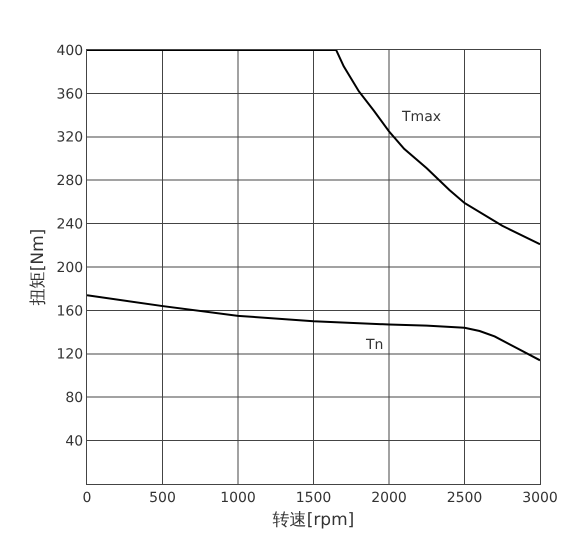  I want to click on y-tick-label: 40, so click(74, 442).